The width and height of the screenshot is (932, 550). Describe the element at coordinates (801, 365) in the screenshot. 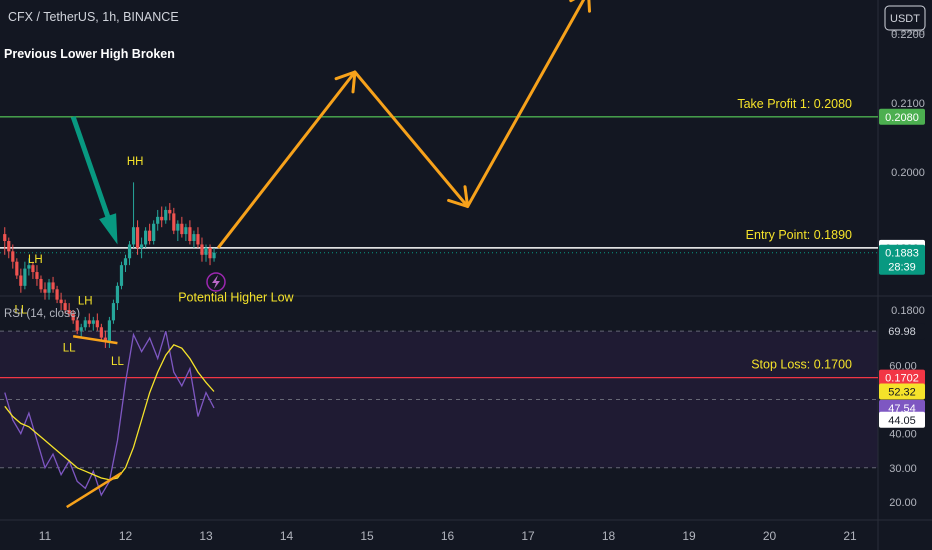

I see `level-label-sl: Stop Loss: 0.1700` at that location.